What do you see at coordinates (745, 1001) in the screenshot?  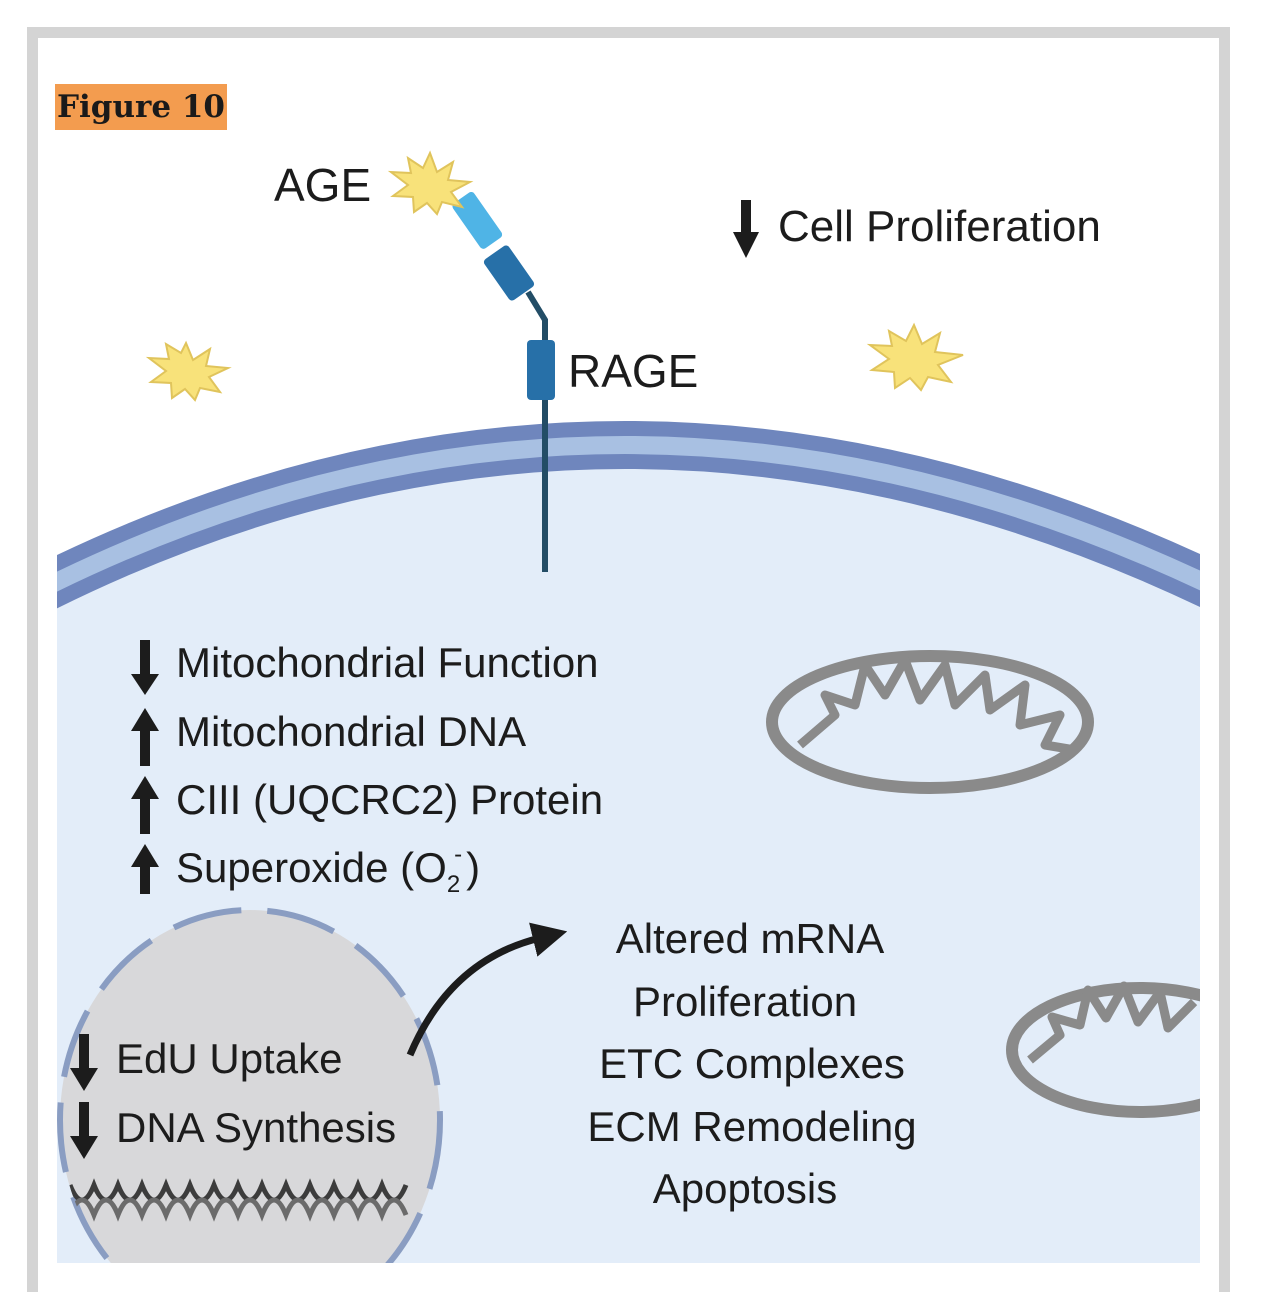 I see `altered-line: Proliferation` at bounding box center [745, 1001].